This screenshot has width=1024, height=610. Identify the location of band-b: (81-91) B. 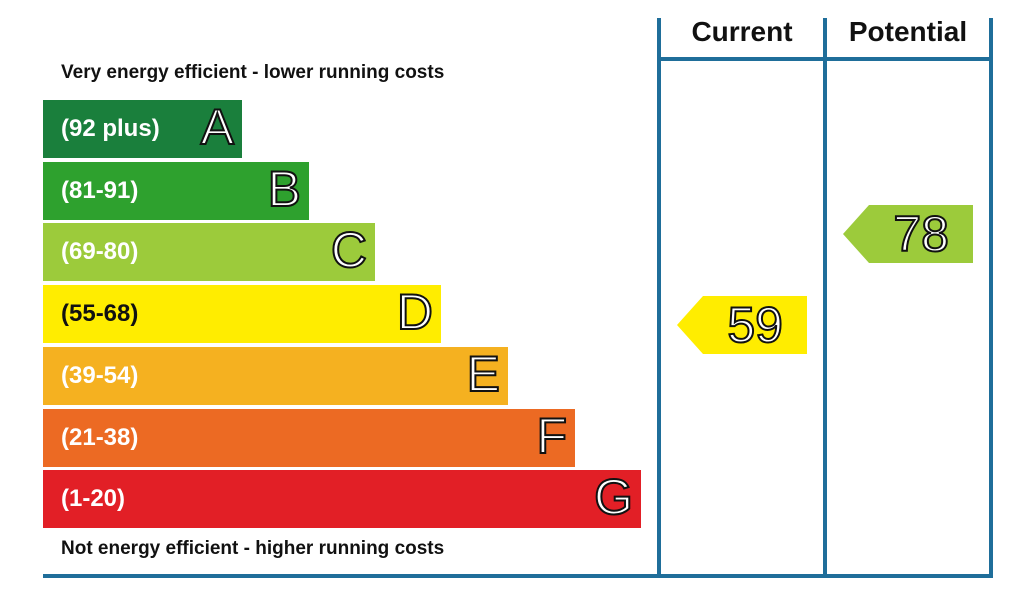
(176, 190).